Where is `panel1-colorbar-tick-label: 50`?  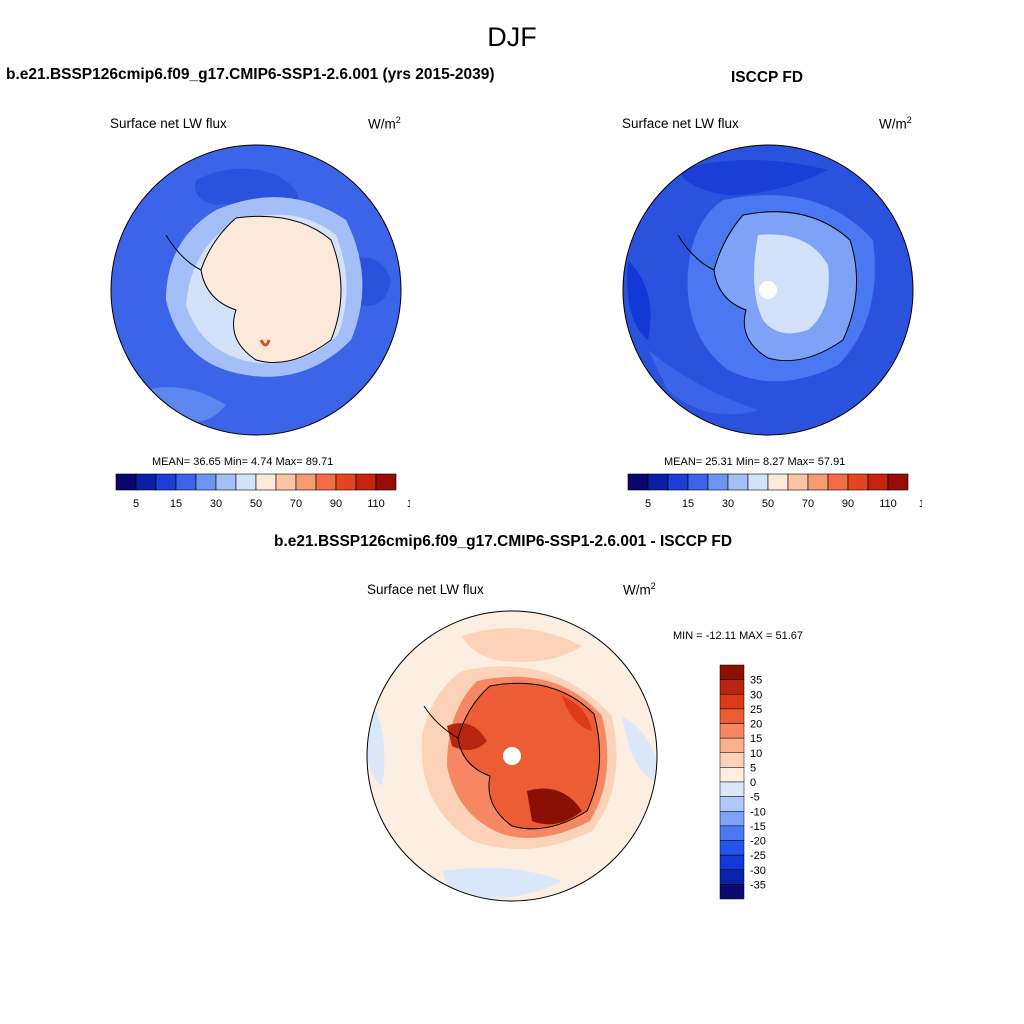 panel1-colorbar-tick-label: 50 is located at coordinates (256, 504).